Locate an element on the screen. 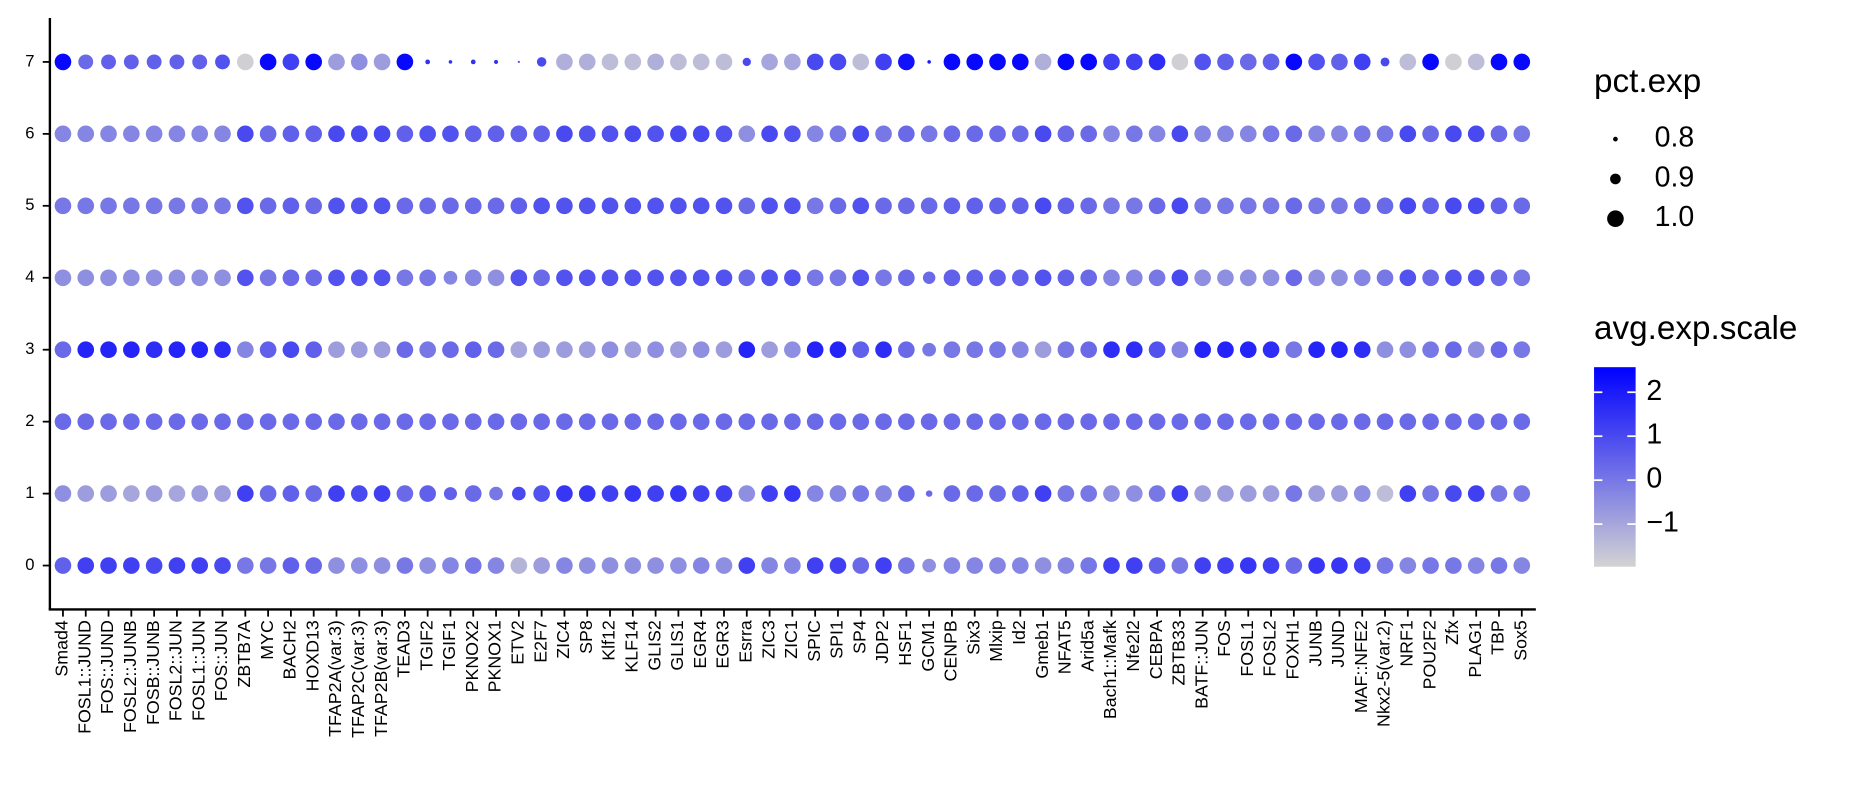 This screenshot has height=794, width=1853. x-tick-label: Id2 is located at coordinates (1019, 632).